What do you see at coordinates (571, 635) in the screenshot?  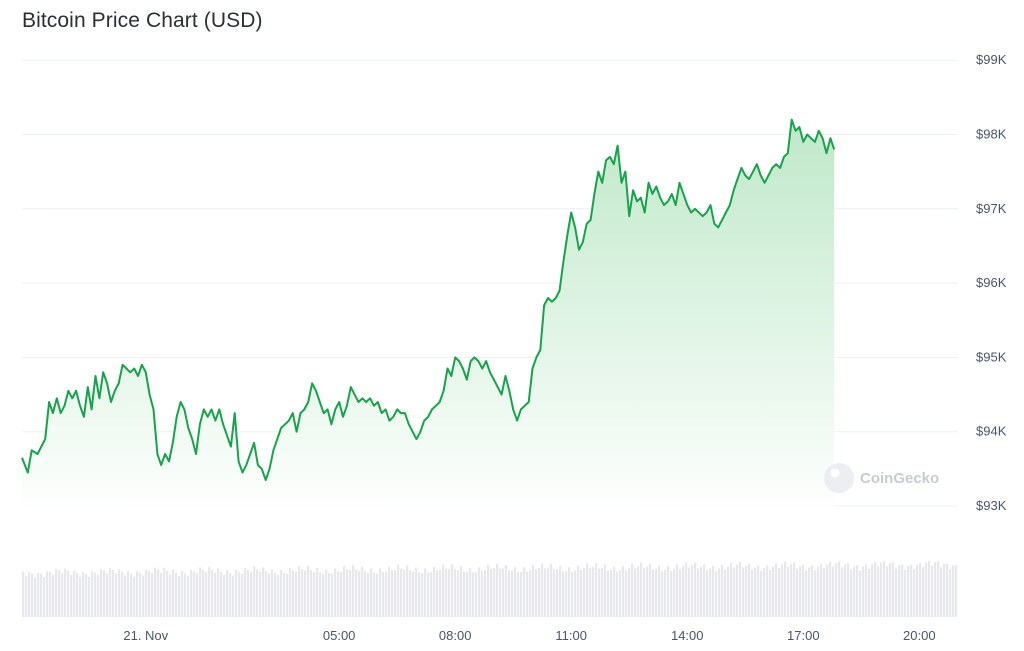 I see `x-tick-label: 11:00` at bounding box center [571, 635].